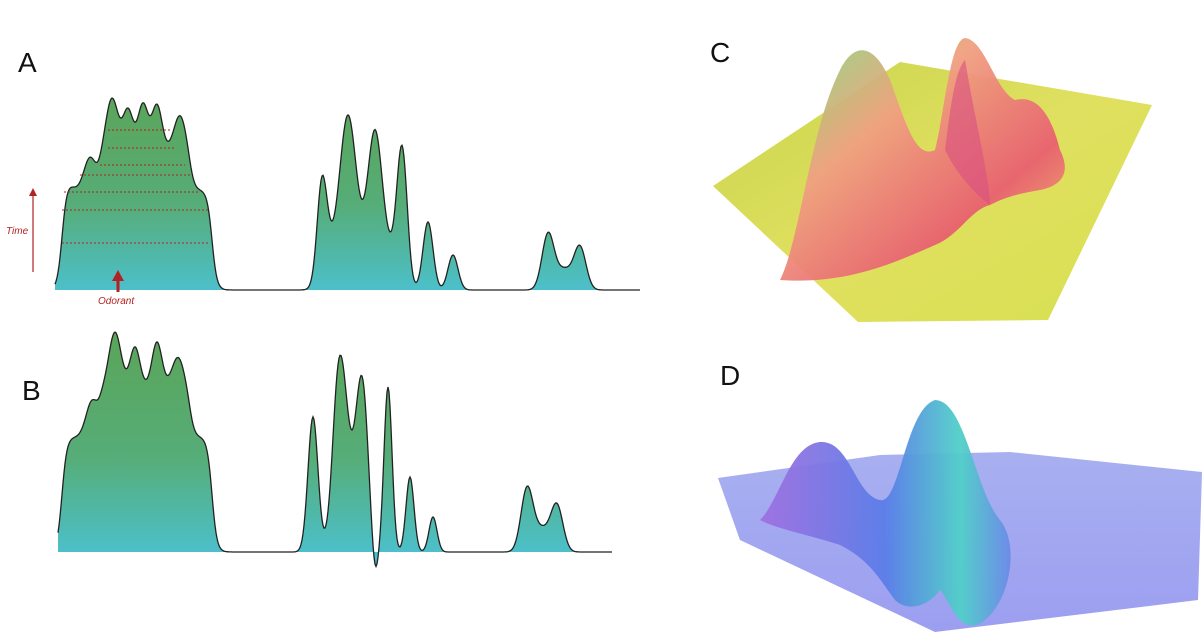  Describe the element at coordinates (960, 516) in the screenshot. I see `surface-d` at that location.